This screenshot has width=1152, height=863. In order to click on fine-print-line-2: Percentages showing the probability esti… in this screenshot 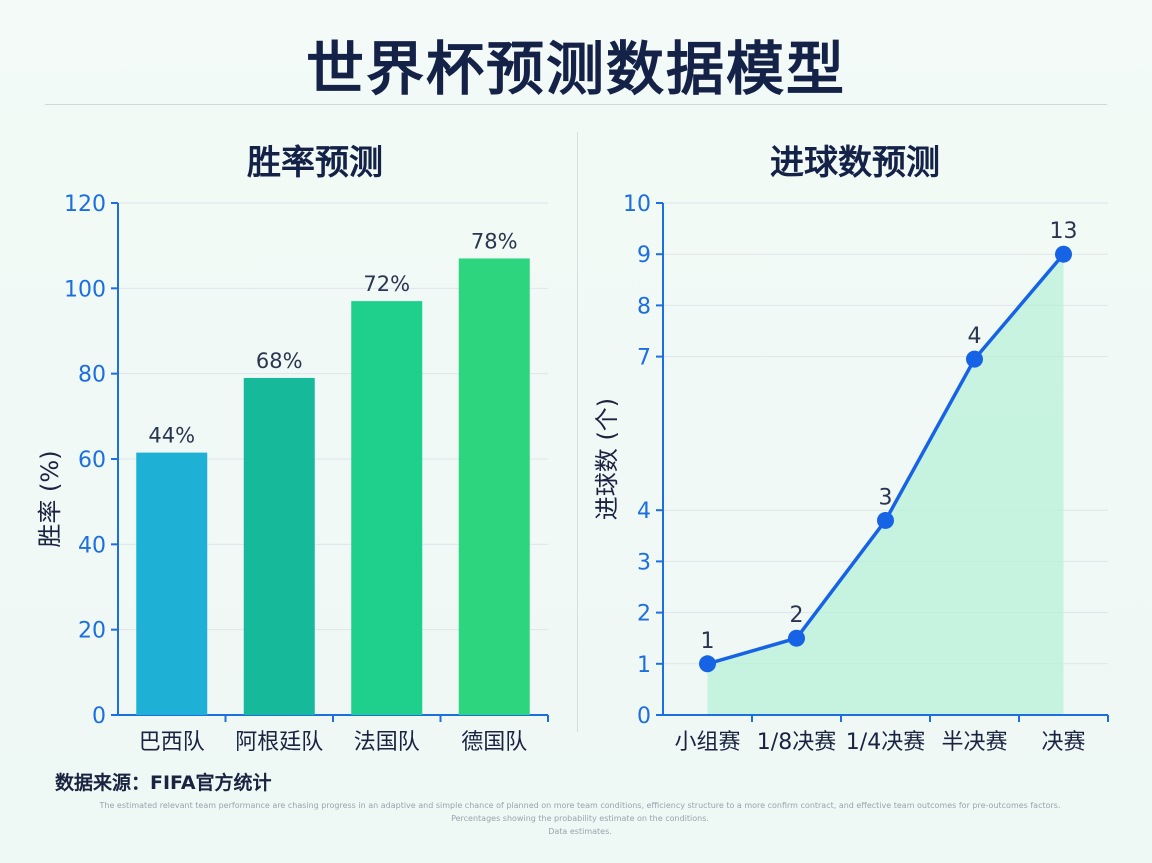, I will do `click(580, 818)`.